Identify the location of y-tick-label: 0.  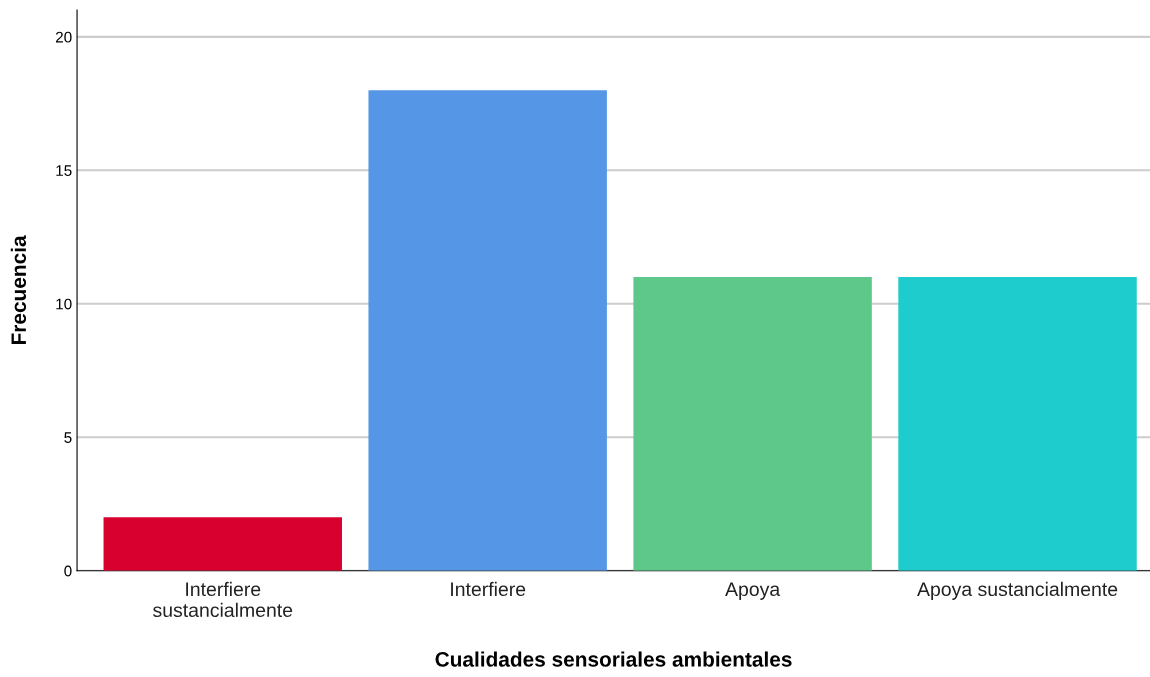
(68, 571).